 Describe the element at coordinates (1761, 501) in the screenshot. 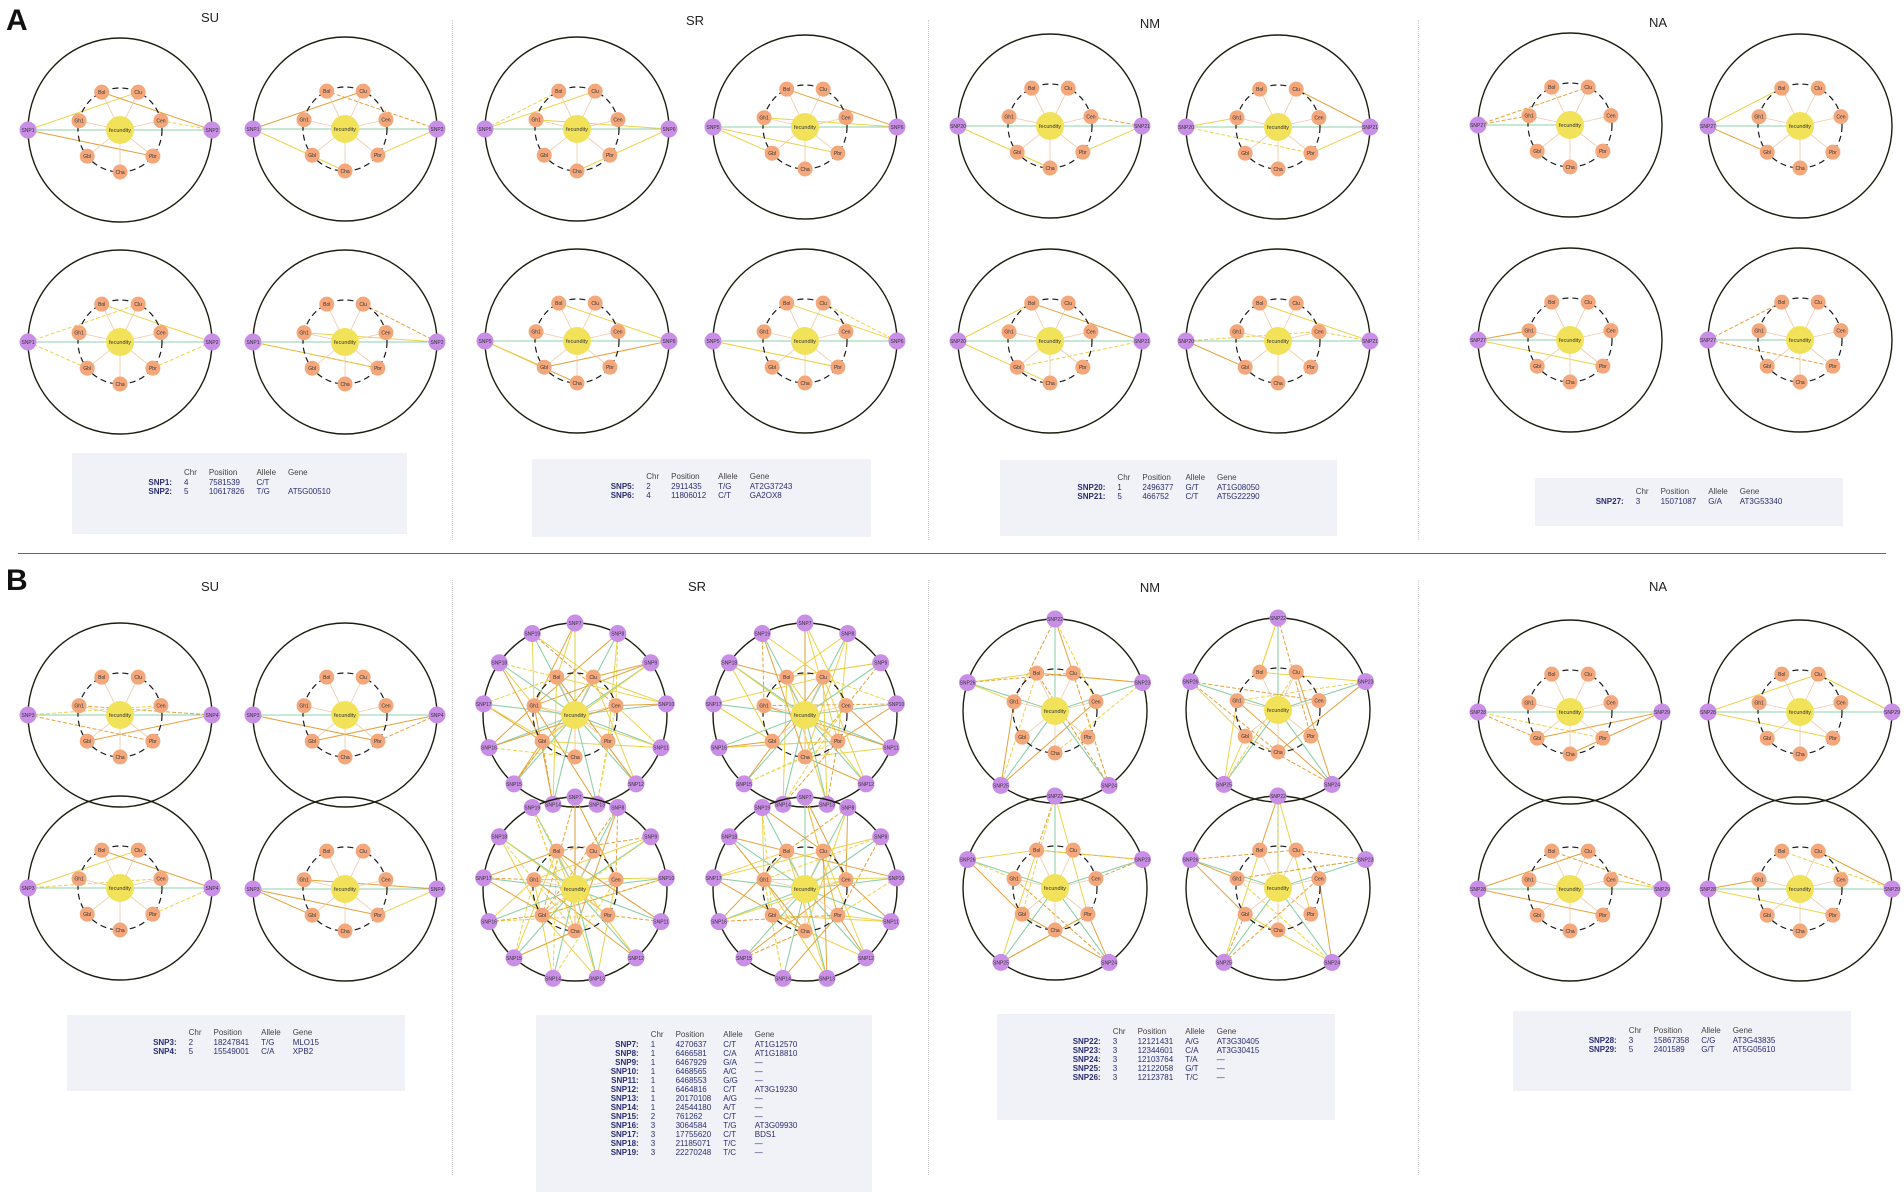

I see `table-cell: AT3G53340` at that location.